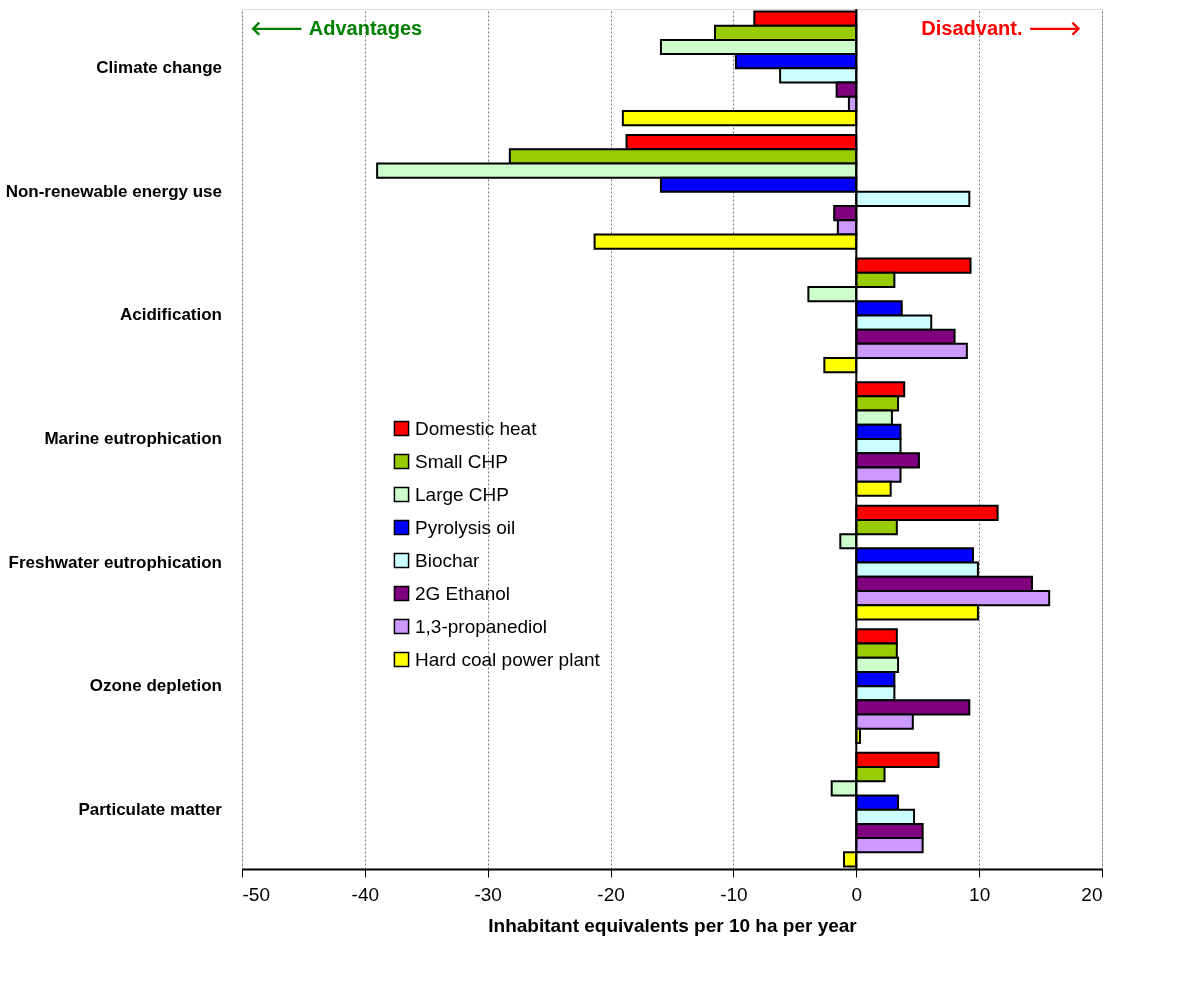 Image resolution: width=1193 pixels, height=996 pixels. Describe the element at coordinates (462, 494) in the screenshot. I see `legend-label: Large CHP` at that location.